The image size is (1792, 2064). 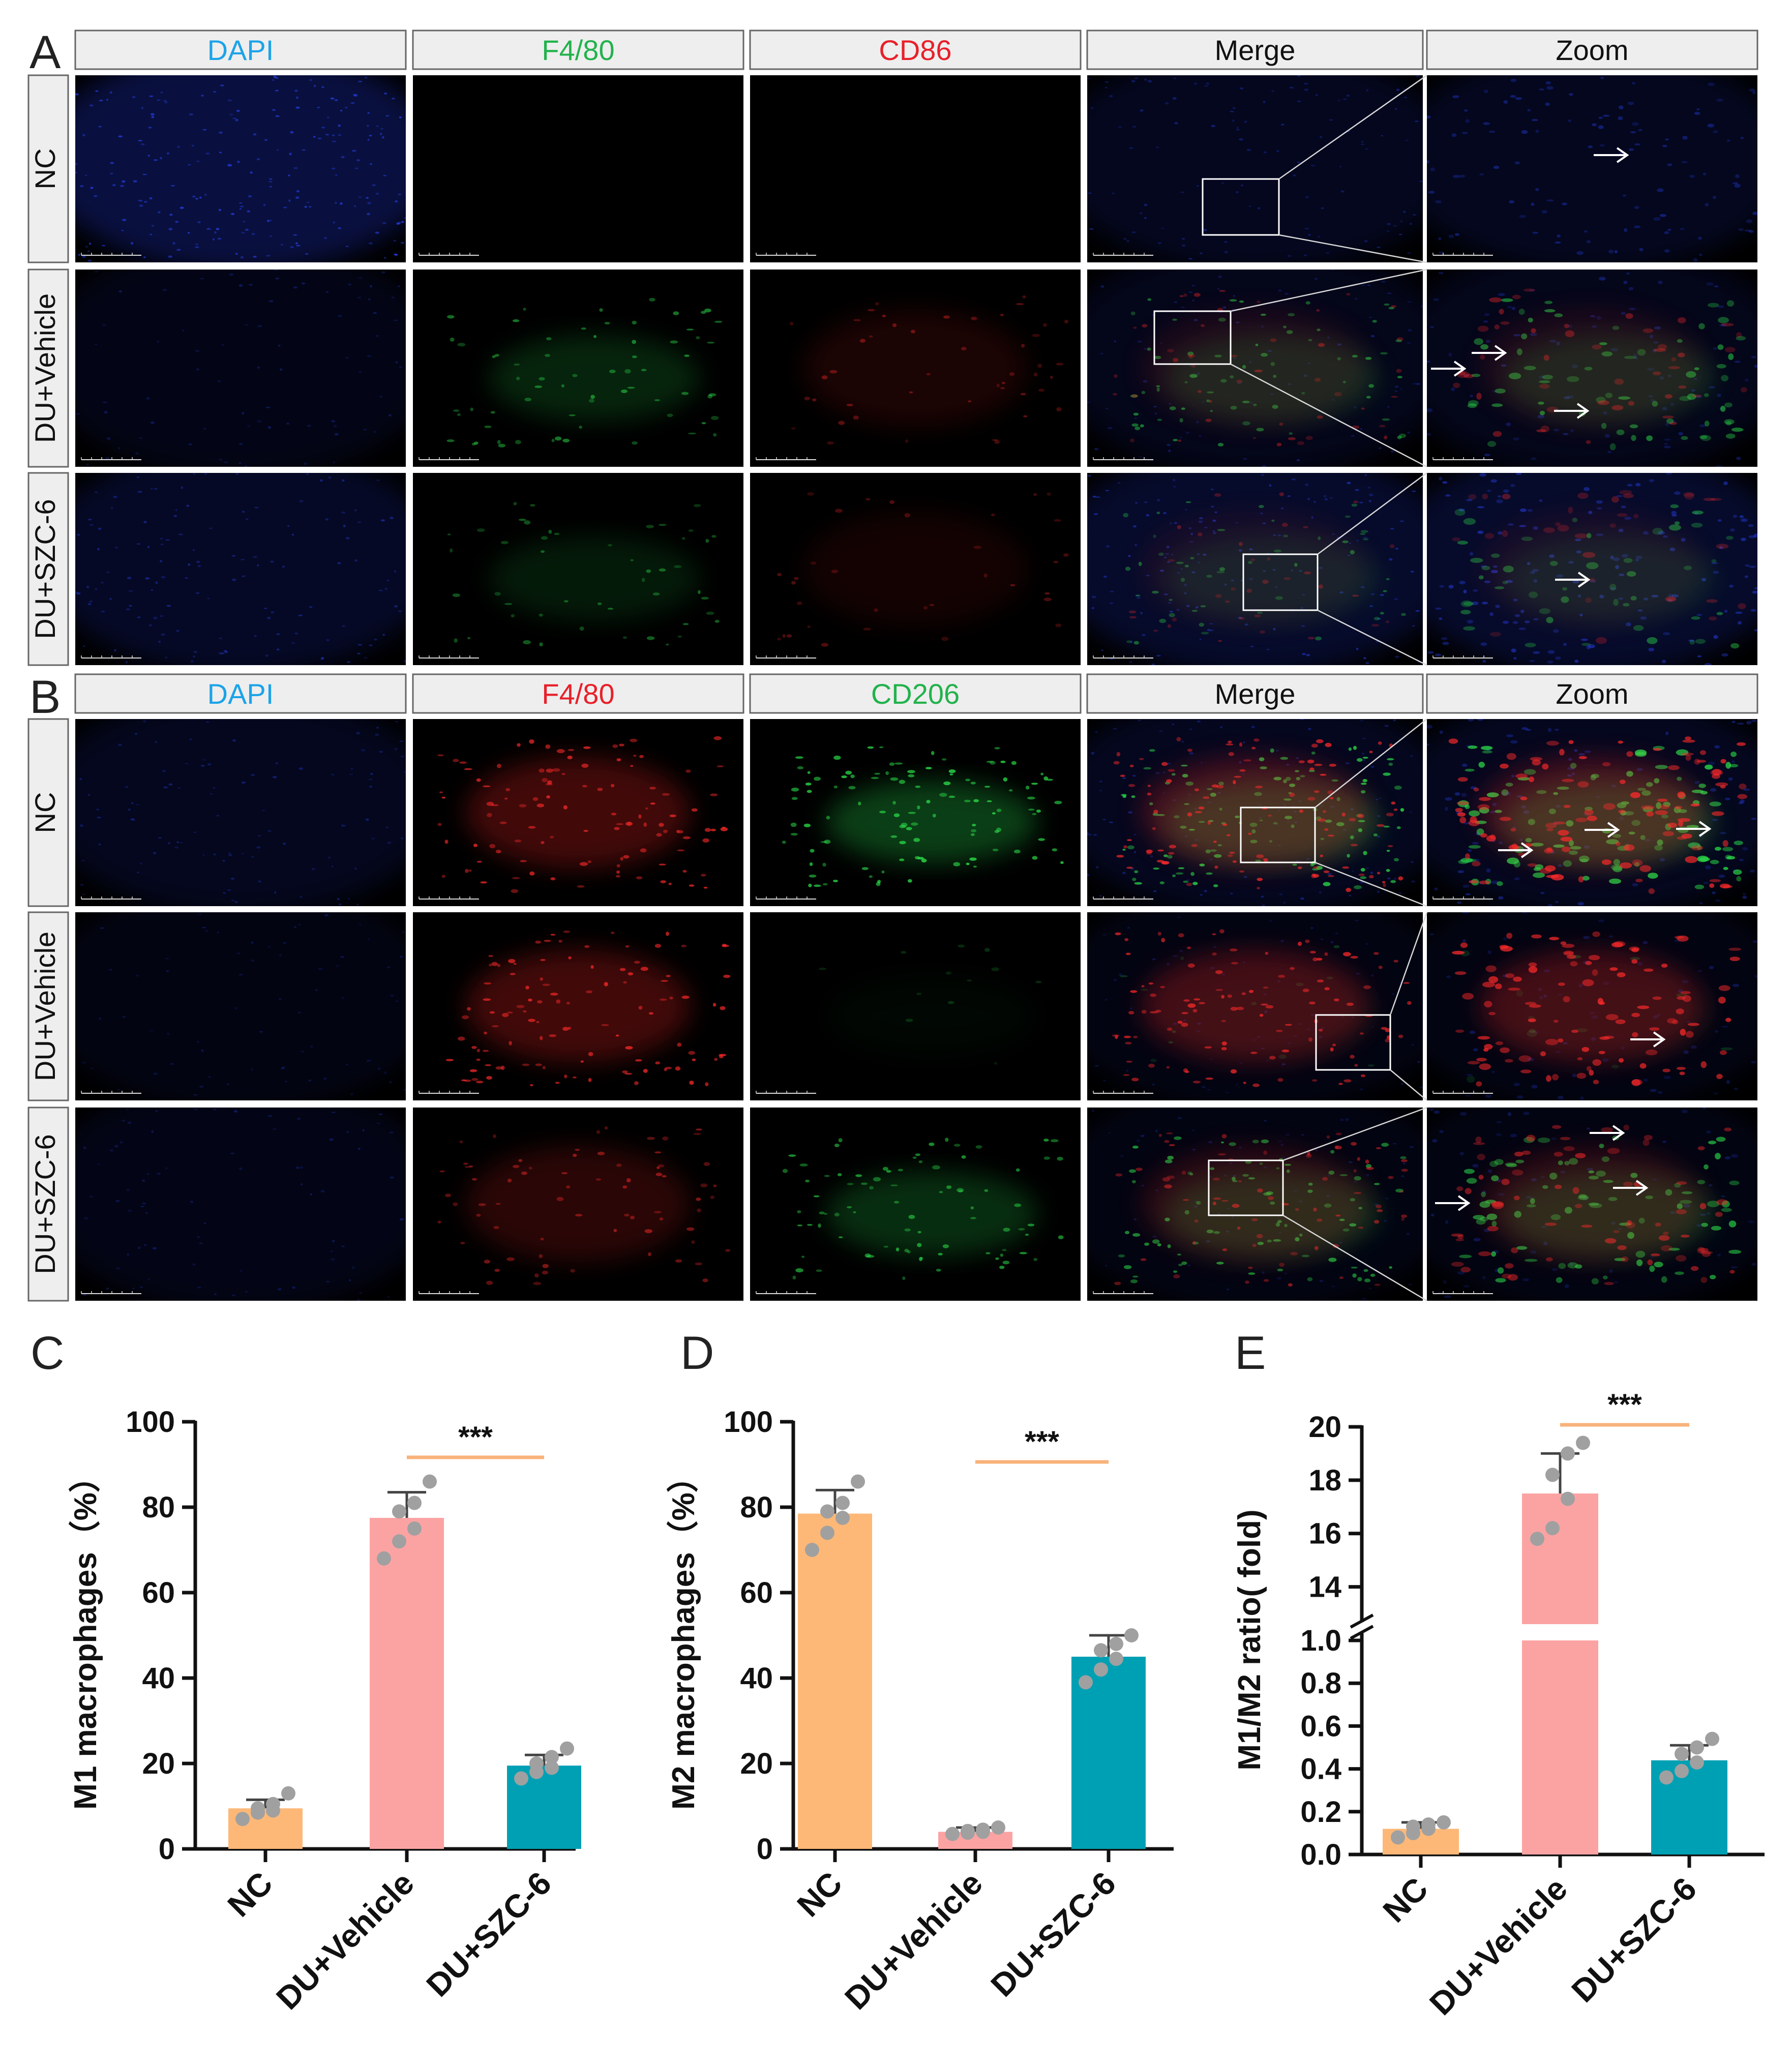 What do you see at coordinates (1320, 1855) in the screenshot?
I see `y-tick-label: 0.0` at bounding box center [1320, 1855].